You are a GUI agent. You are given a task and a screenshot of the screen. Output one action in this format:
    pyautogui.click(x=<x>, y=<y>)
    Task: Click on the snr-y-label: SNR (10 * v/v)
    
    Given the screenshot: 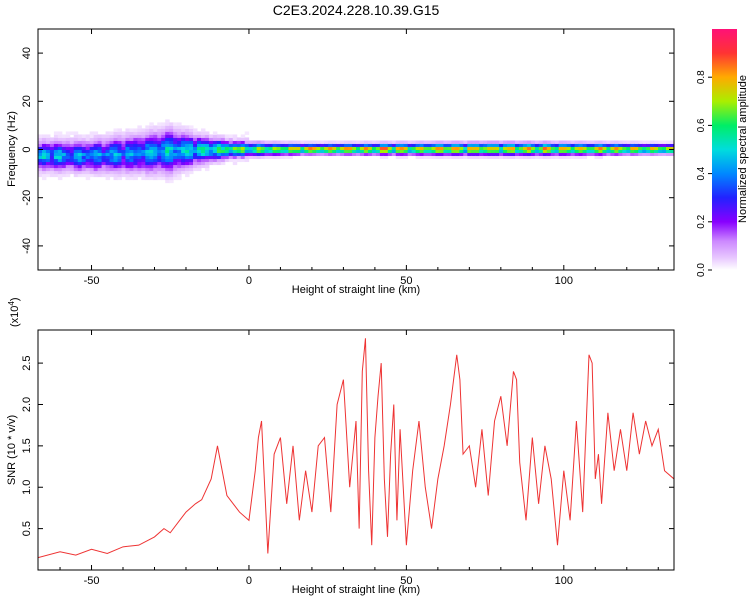 What is the action you would take?
    pyautogui.click(x=12, y=450)
    